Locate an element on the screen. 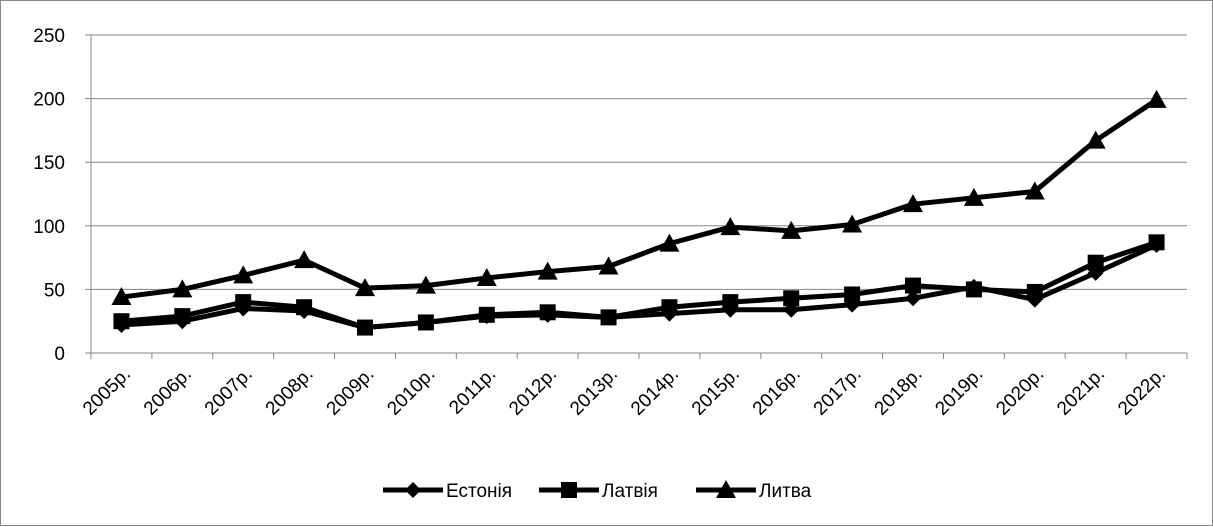  y-tick-label: 50 is located at coordinates (54, 290).